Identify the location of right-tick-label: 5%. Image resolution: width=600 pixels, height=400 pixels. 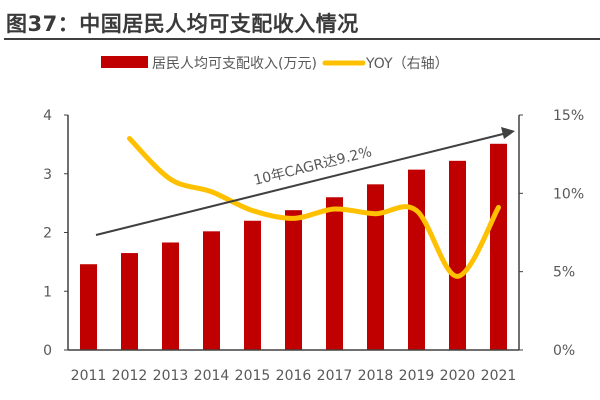
(564, 273).